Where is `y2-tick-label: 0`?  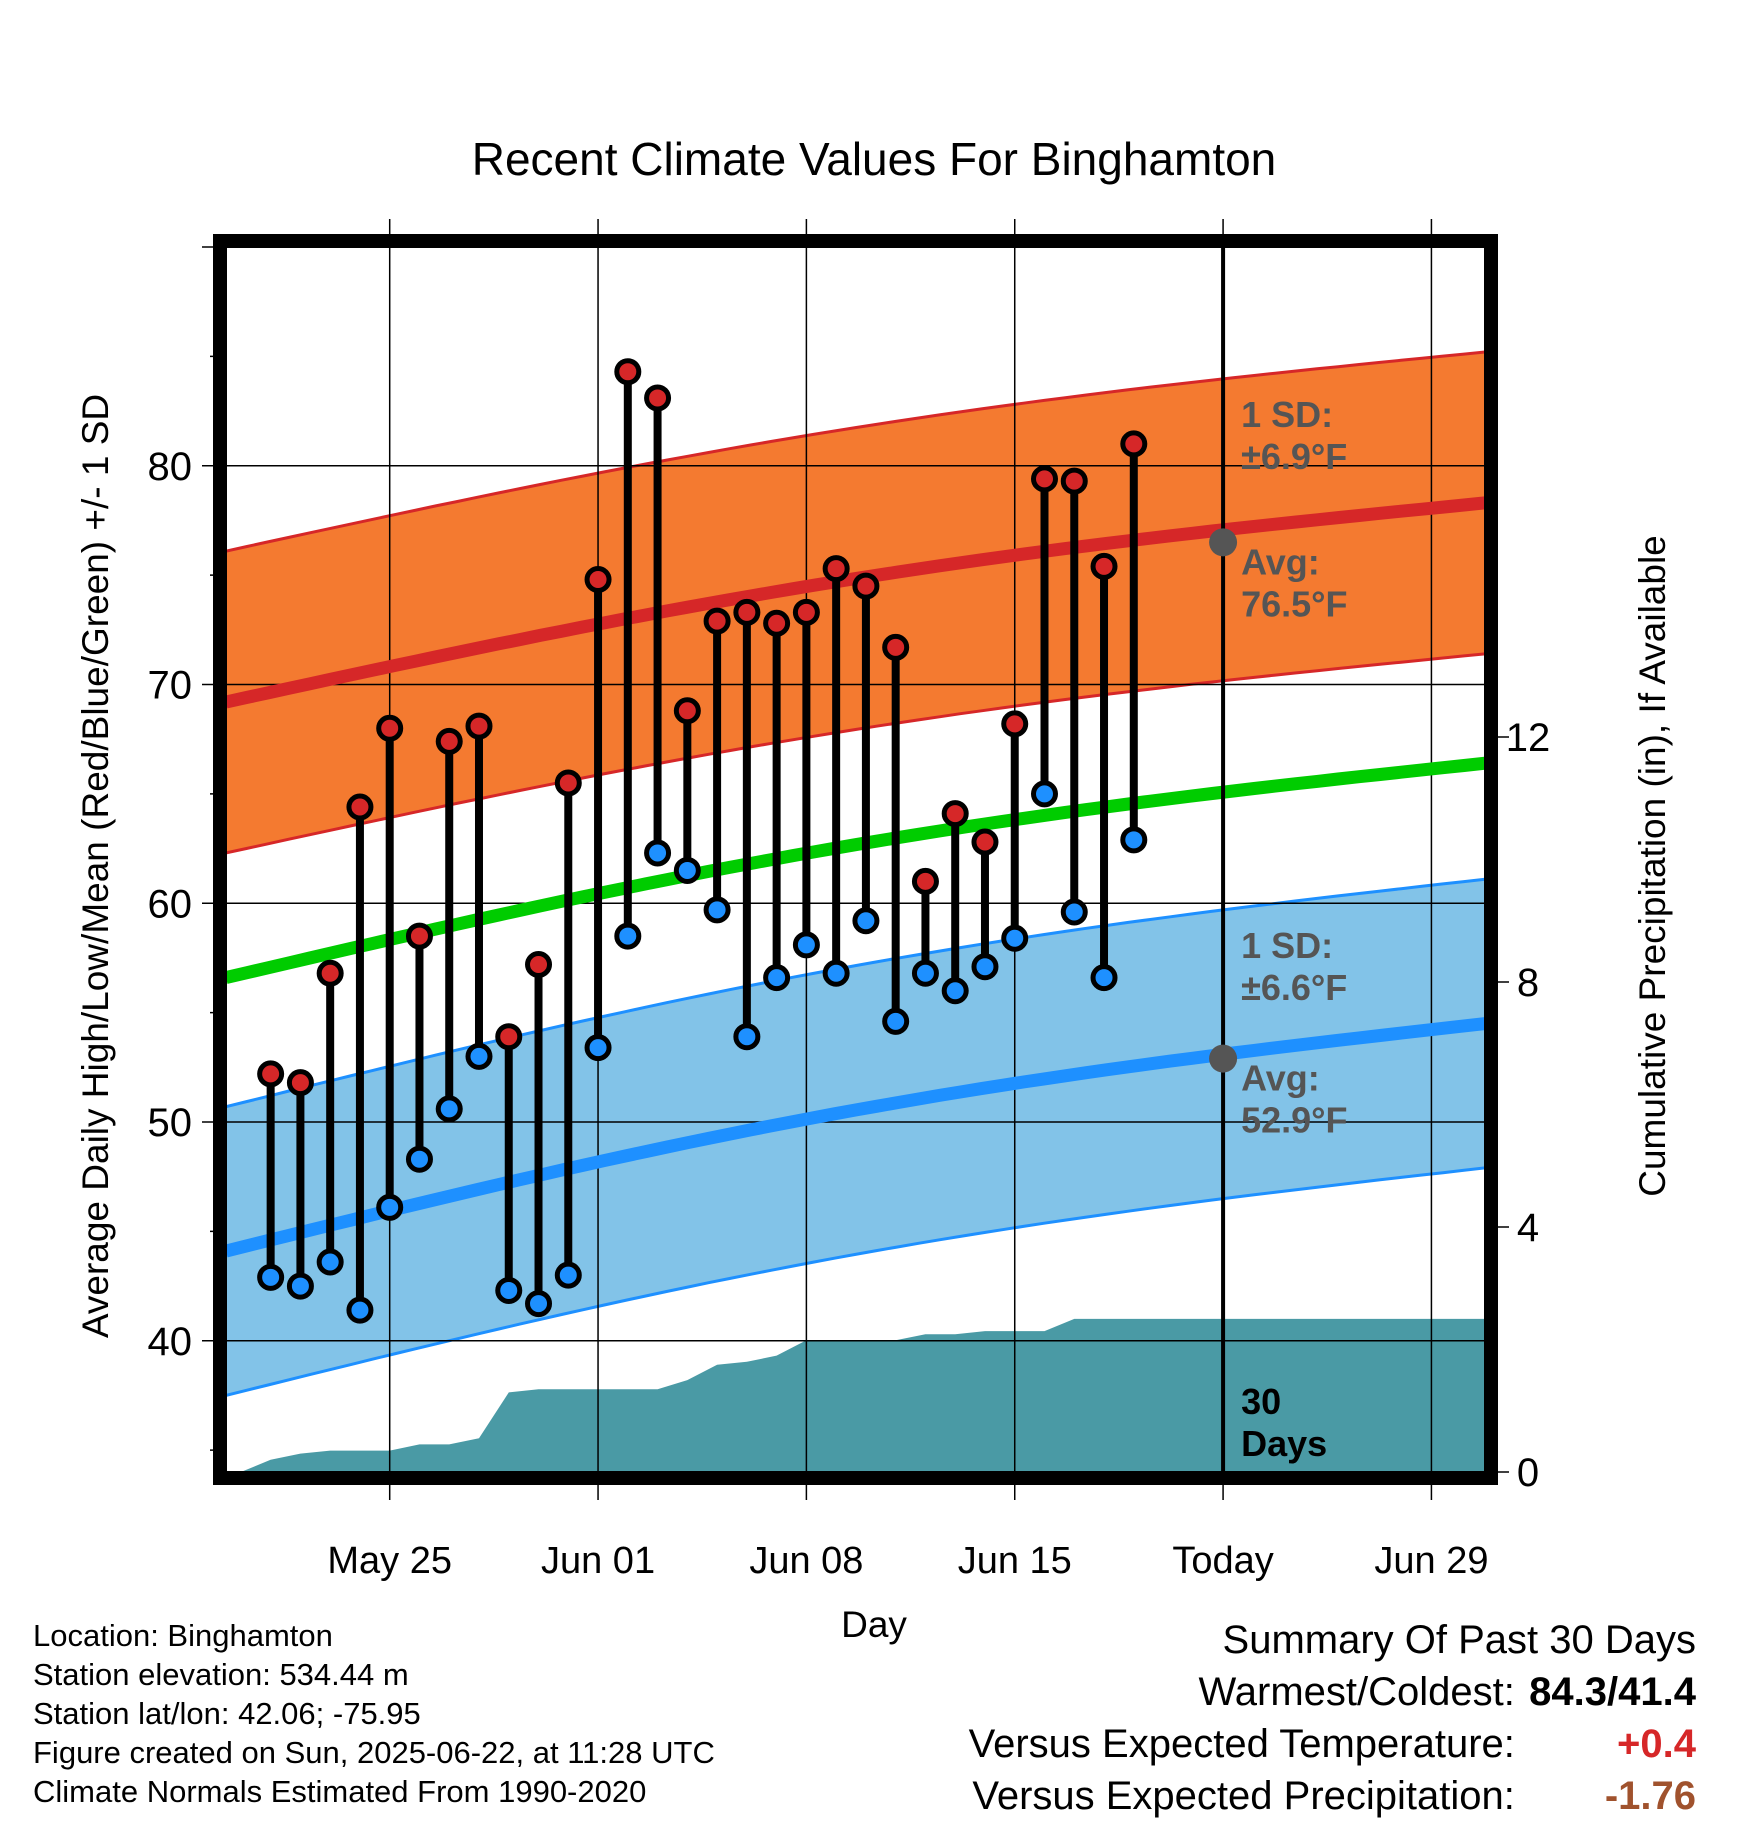 y2-tick-label: 0 is located at coordinates (1528, 1473).